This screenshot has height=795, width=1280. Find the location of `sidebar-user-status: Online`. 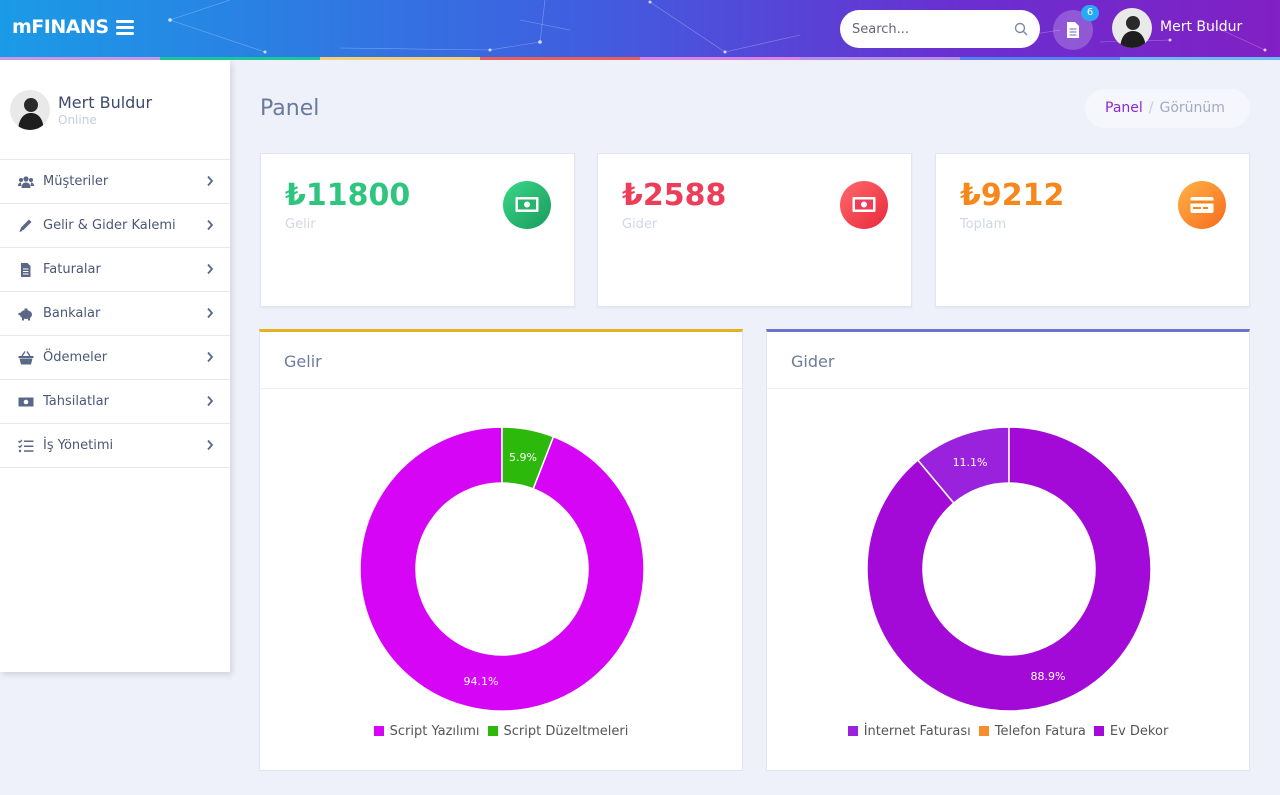

sidebar-user-status: Online is located at coordinates (77, 120).